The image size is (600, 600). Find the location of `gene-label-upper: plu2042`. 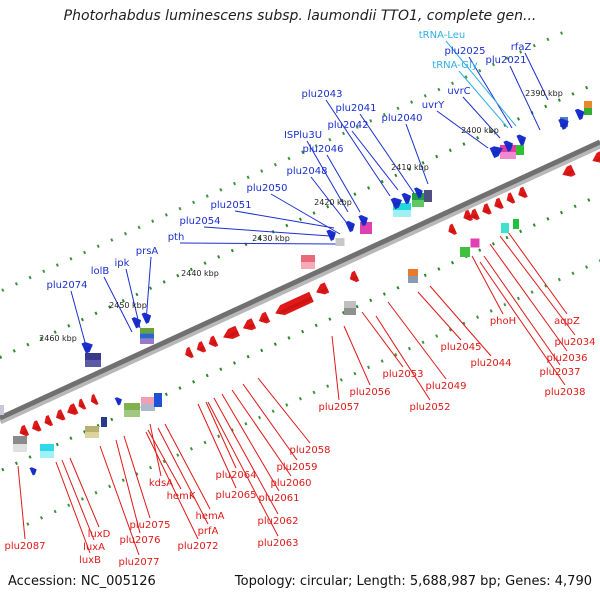

gene-label-upper: plu2042 is located at coordinates (348, 125).